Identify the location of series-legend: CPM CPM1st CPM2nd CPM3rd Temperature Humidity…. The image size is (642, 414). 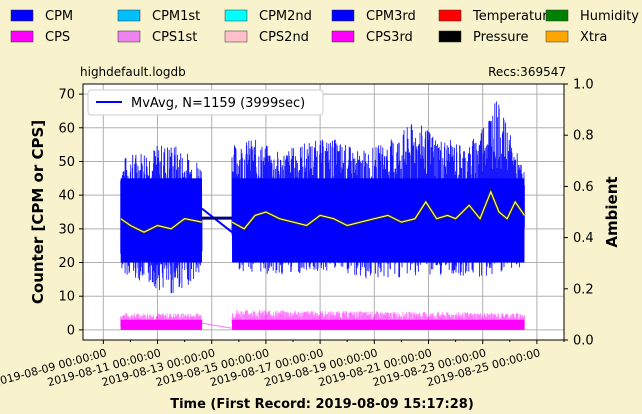
(324, 27).